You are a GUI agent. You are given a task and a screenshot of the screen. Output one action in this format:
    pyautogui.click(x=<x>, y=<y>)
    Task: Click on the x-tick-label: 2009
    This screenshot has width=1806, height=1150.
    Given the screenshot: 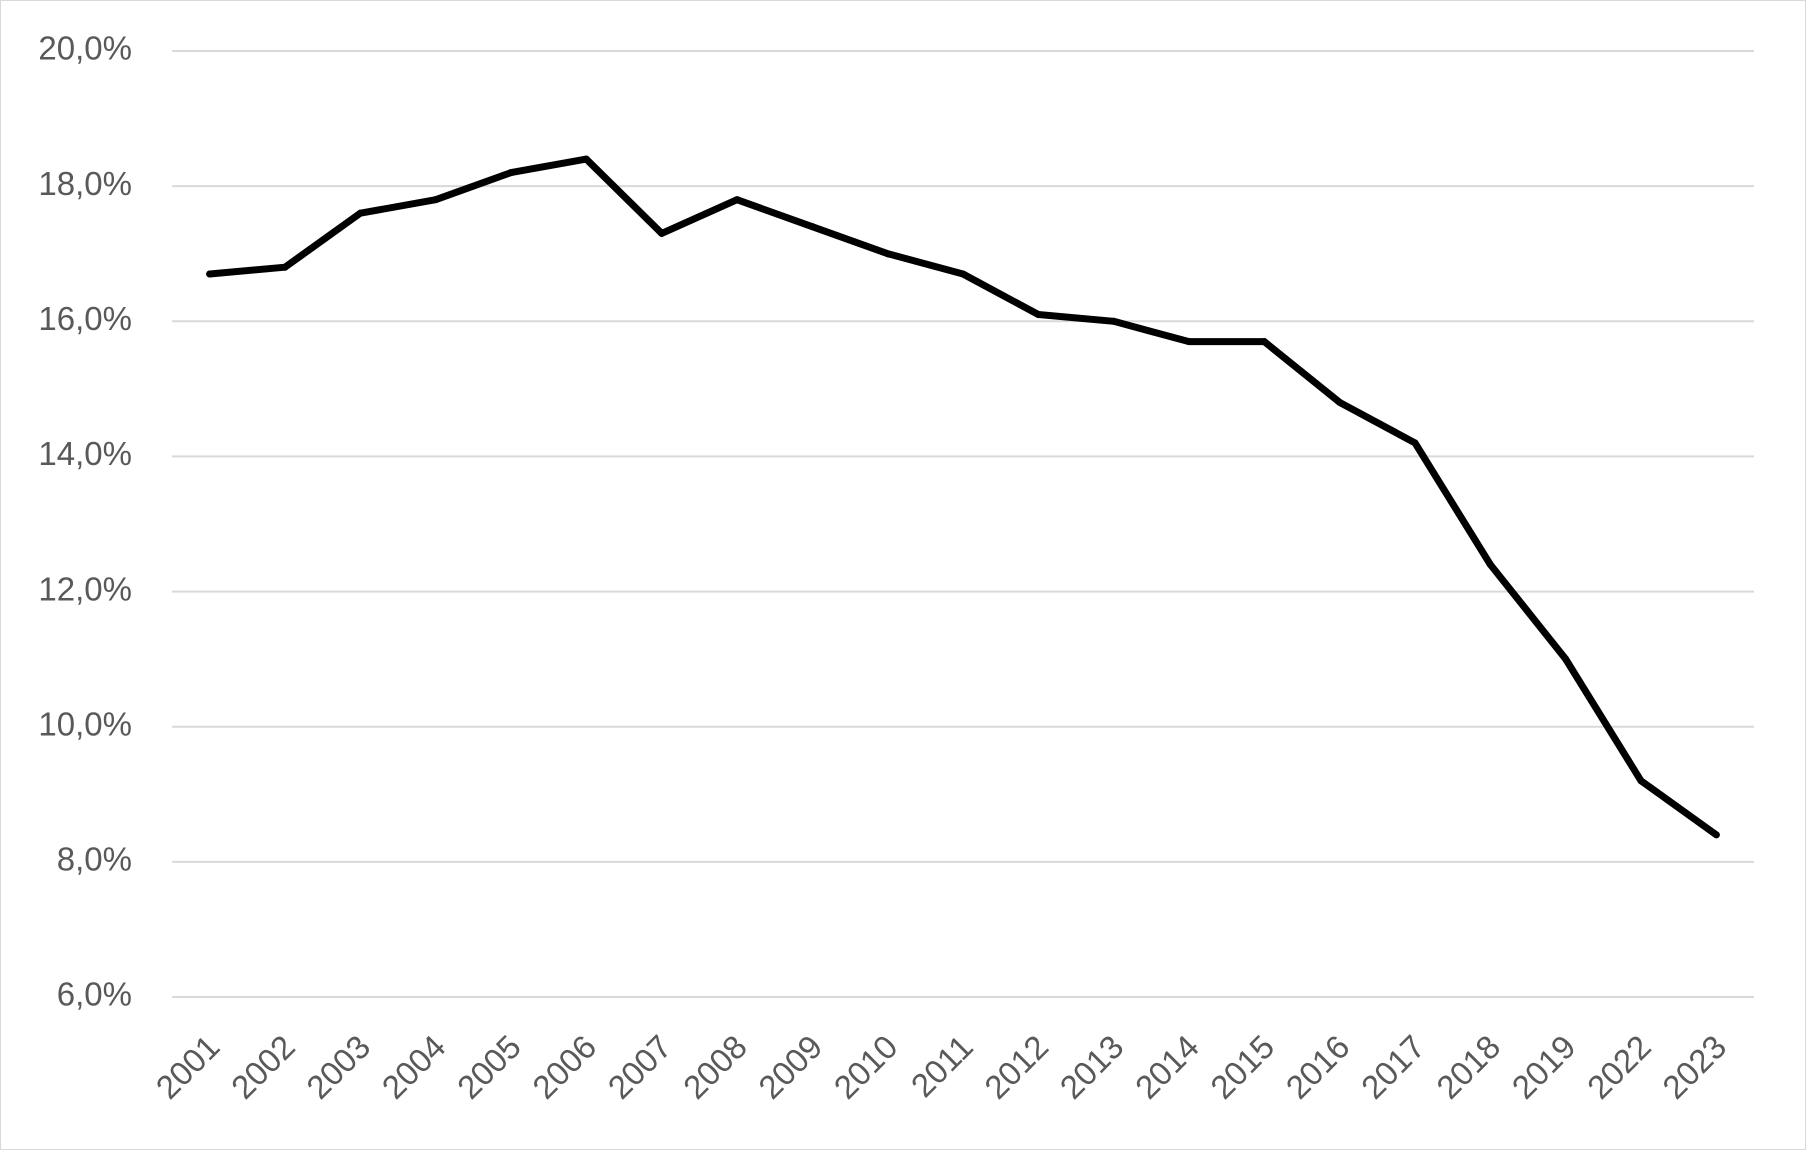 What is the action you would take?
    pyautogui.click(x=790, y=1067)
    